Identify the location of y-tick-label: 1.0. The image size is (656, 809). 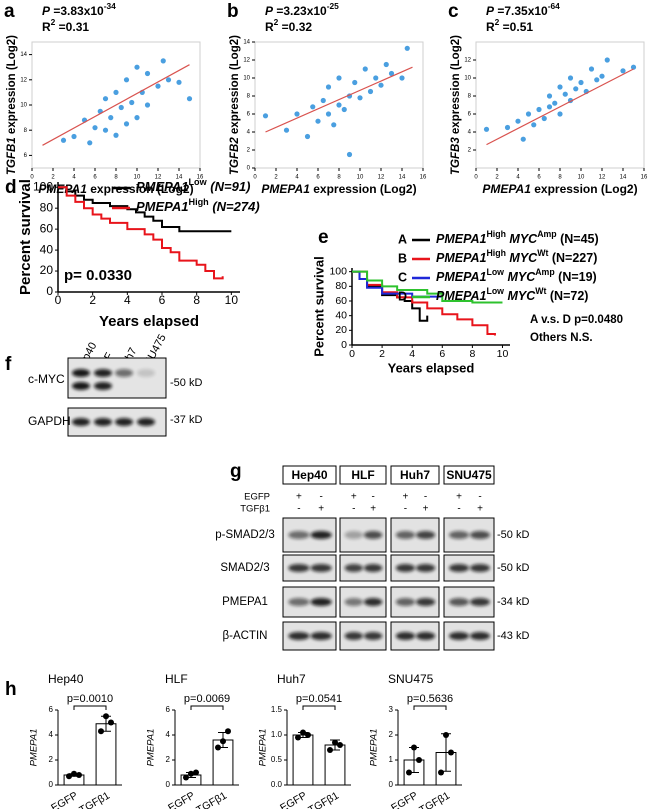
(277, 734).